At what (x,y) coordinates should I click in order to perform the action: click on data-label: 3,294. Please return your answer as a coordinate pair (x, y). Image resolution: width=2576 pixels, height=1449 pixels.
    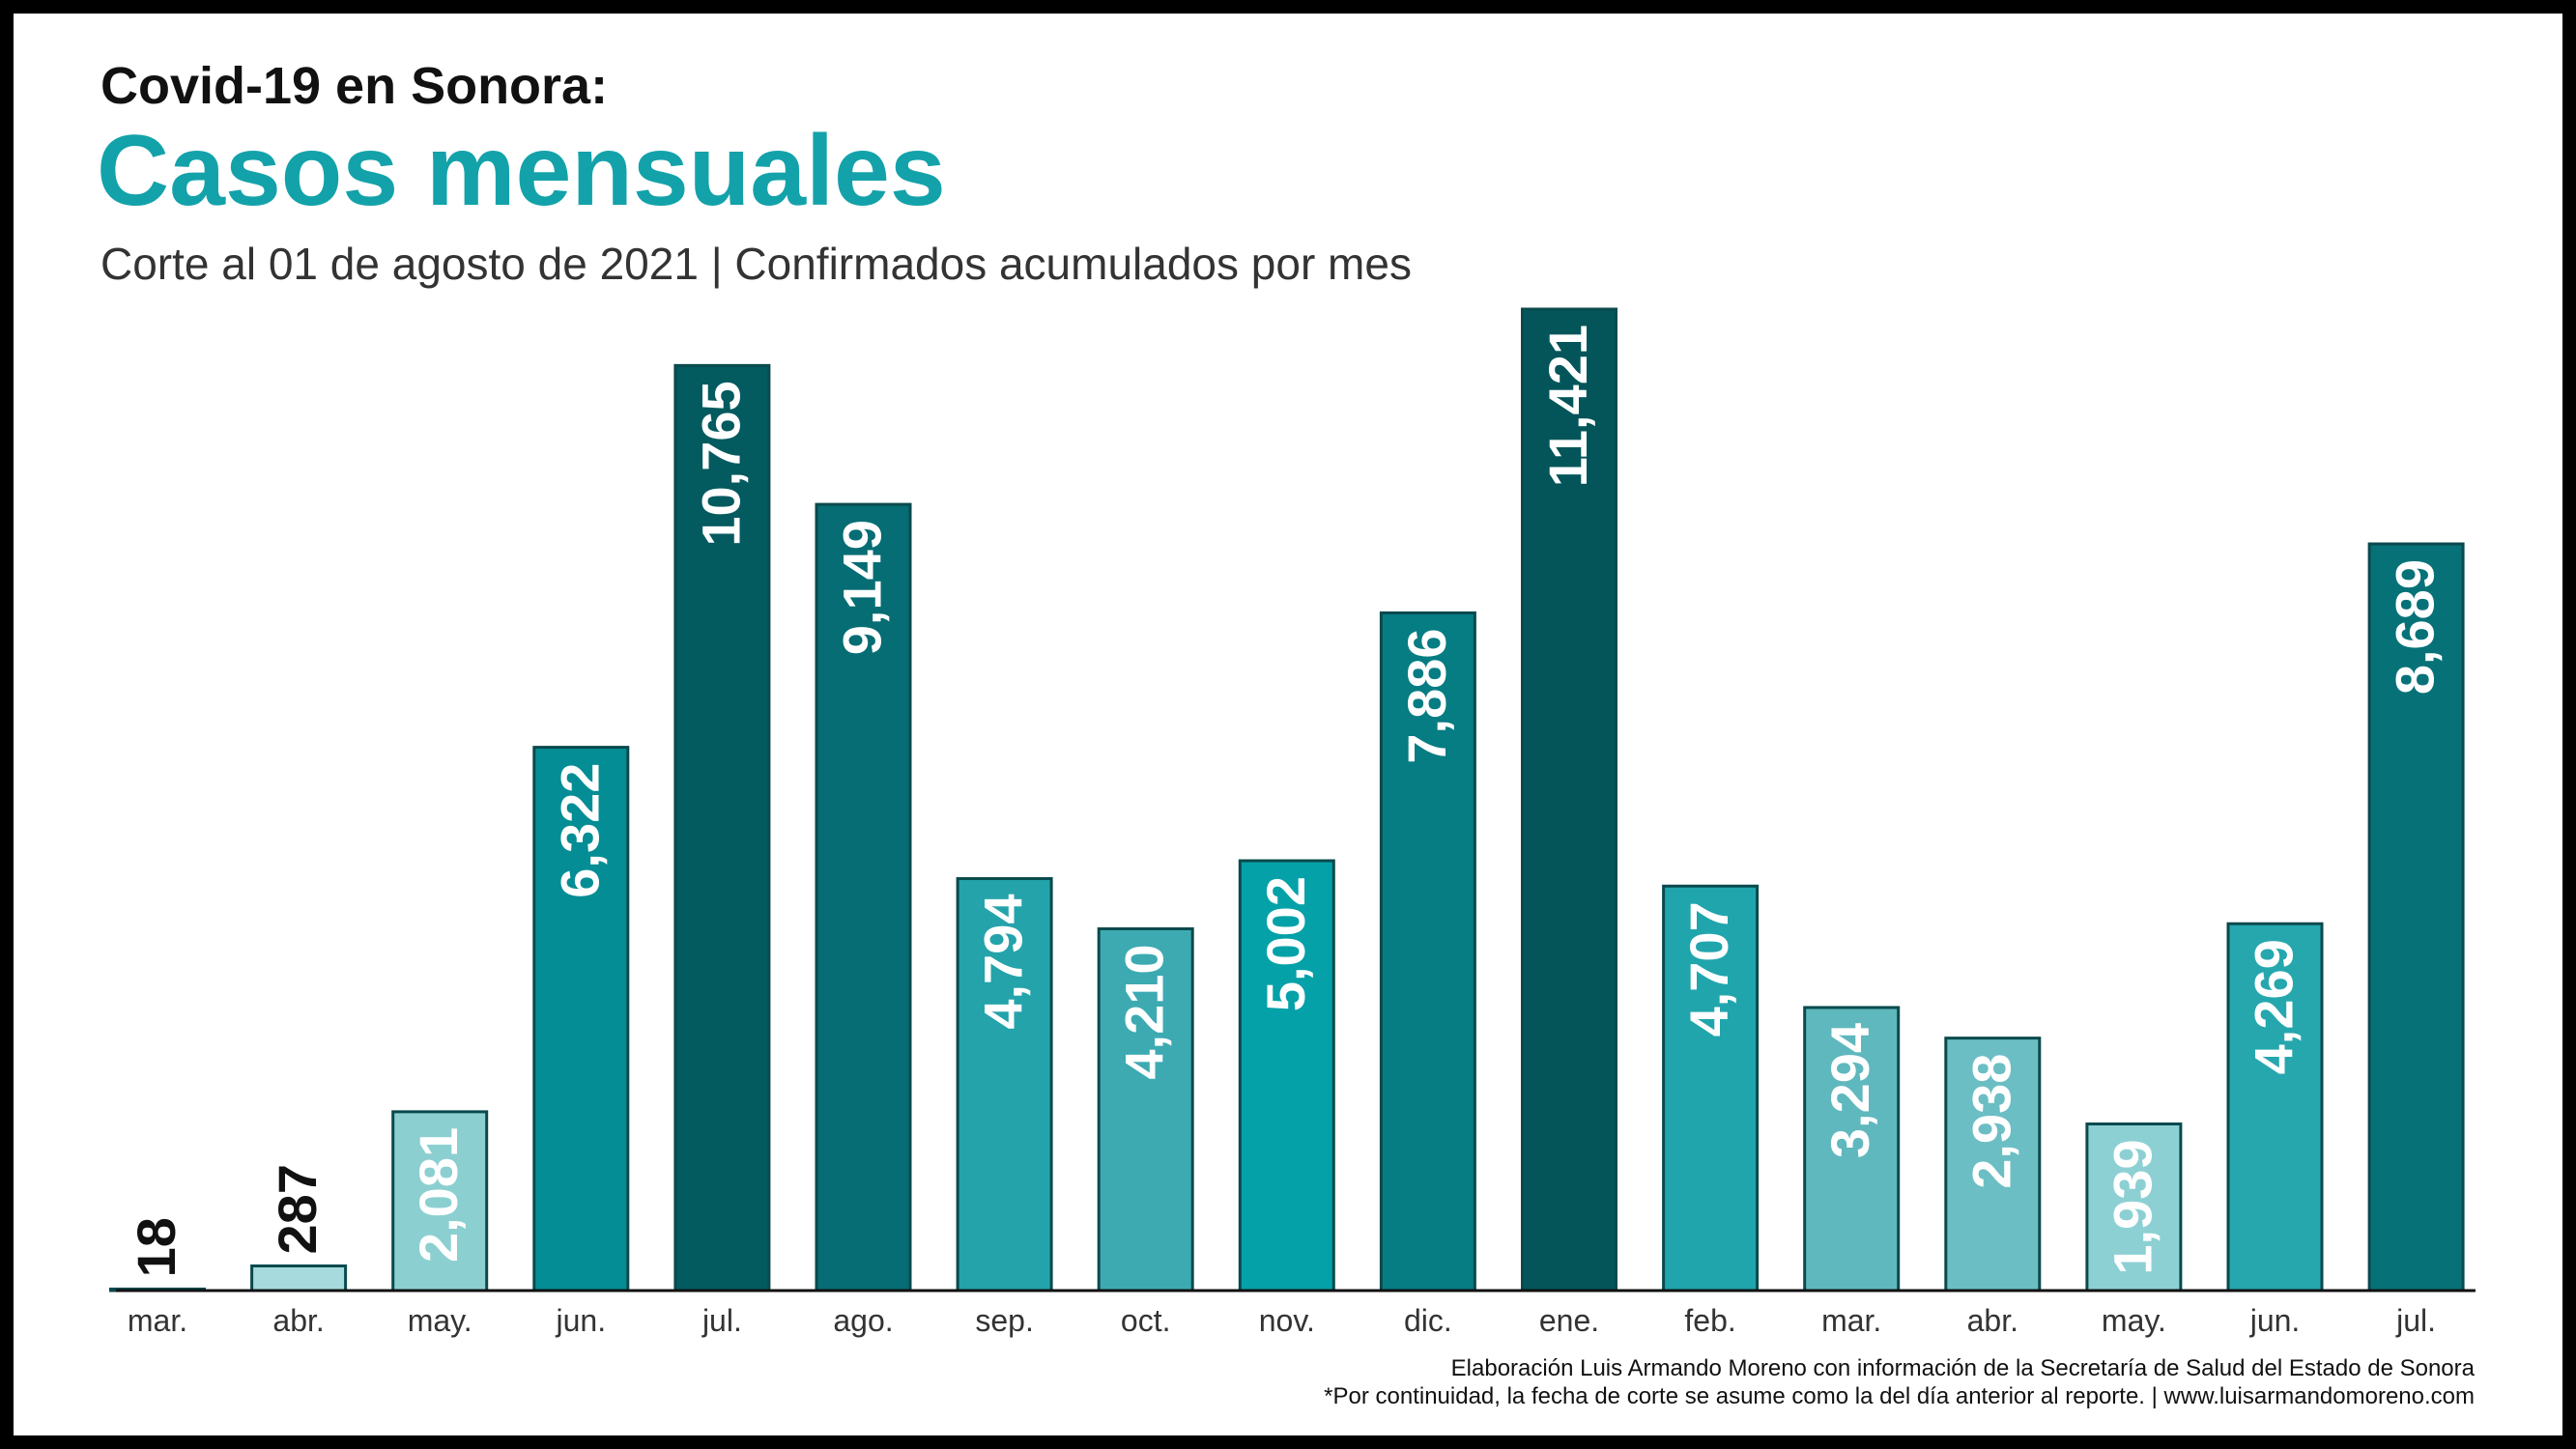
    Looking at the image, I should click on (1850, 1090).